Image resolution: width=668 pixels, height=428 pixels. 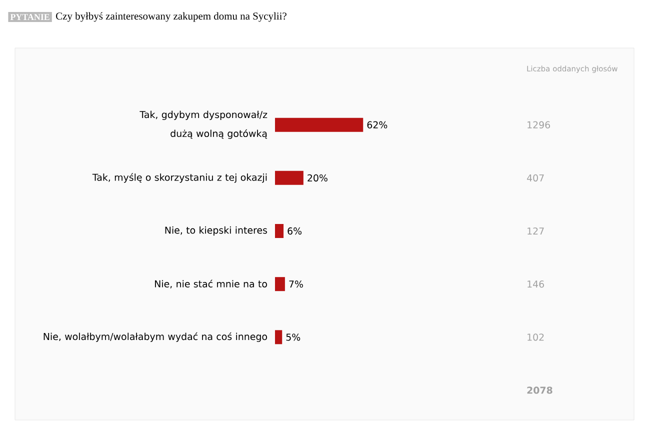 What do you see at coordinates (318, 178) in the screenshot?
I see `data-label: 20%` at bounding box center [318, 178].